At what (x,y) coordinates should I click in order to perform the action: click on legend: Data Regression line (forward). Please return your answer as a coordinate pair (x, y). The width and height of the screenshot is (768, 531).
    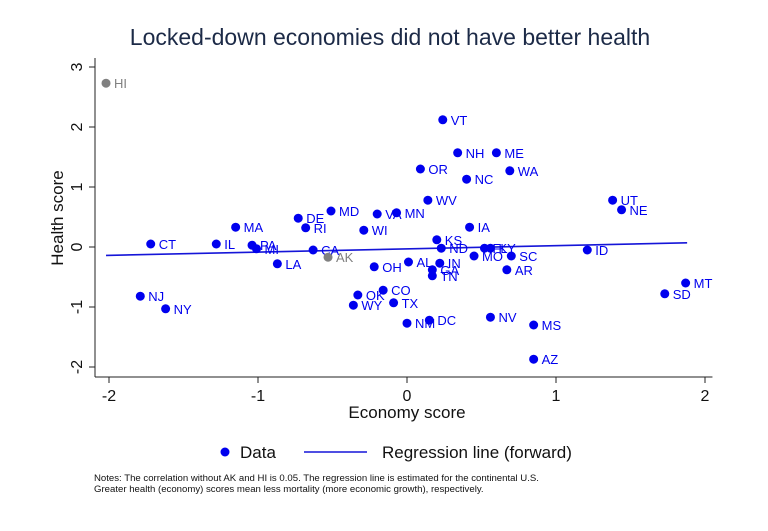
    Looking at the image, I should click on (396, 452).